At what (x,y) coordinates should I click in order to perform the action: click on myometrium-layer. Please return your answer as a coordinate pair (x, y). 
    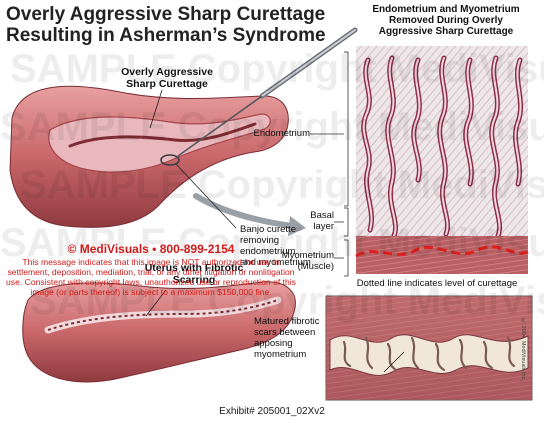
    Looking at the image, I should click on (442, 255).